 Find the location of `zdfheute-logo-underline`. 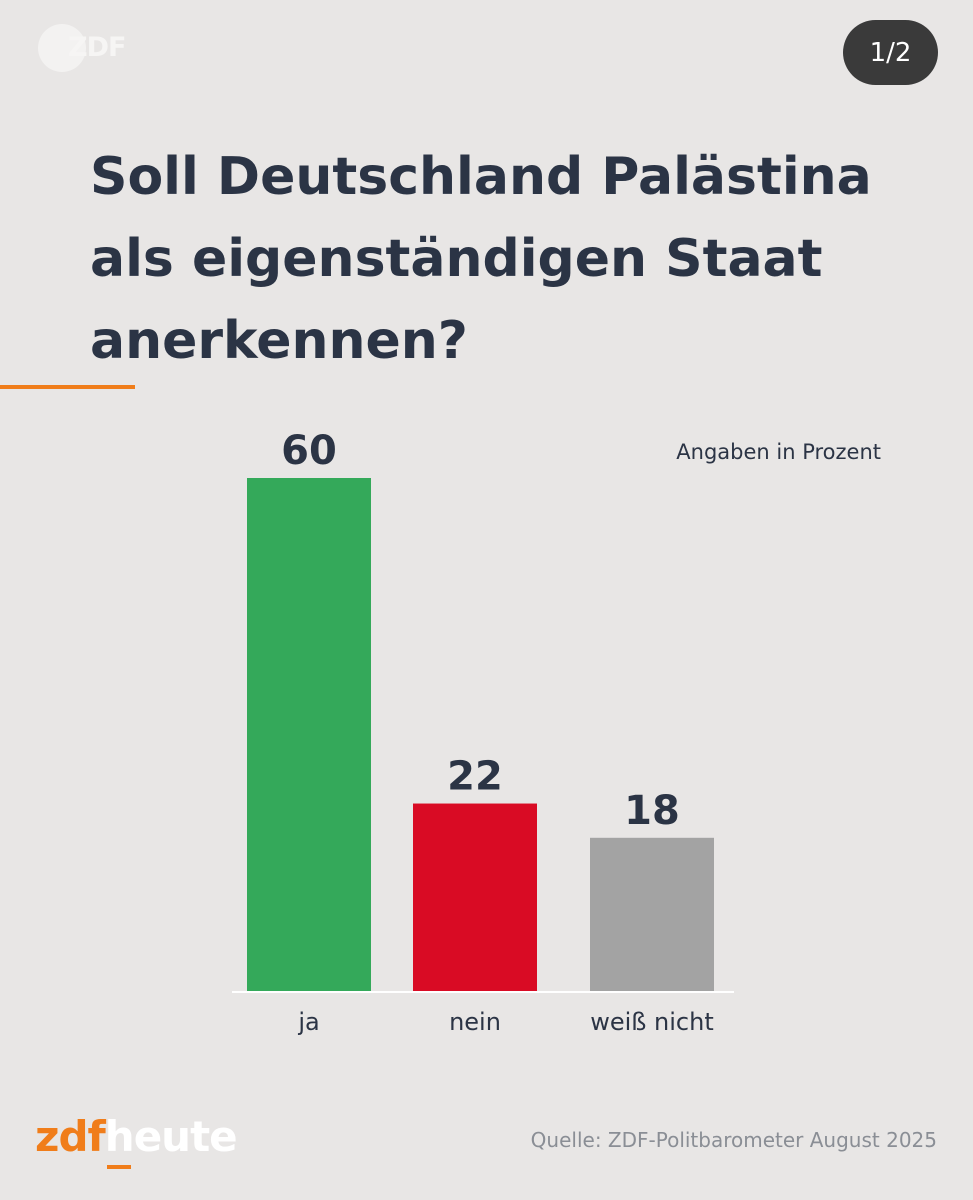

zdfheute-logo-underline is located at coordinates (118, 1167).